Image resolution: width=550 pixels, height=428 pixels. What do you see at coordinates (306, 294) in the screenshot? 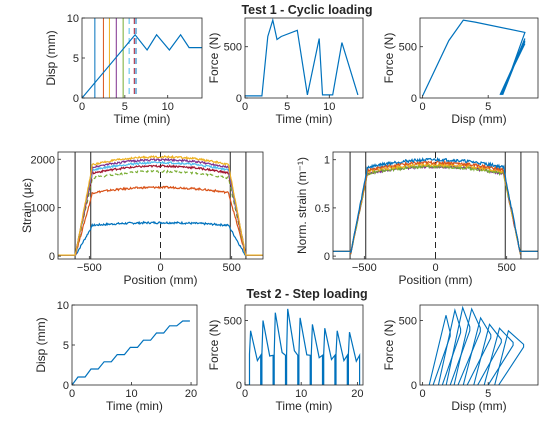
I see `test2-title: Test 2 - Step loading` at bounding box center [306, 294].